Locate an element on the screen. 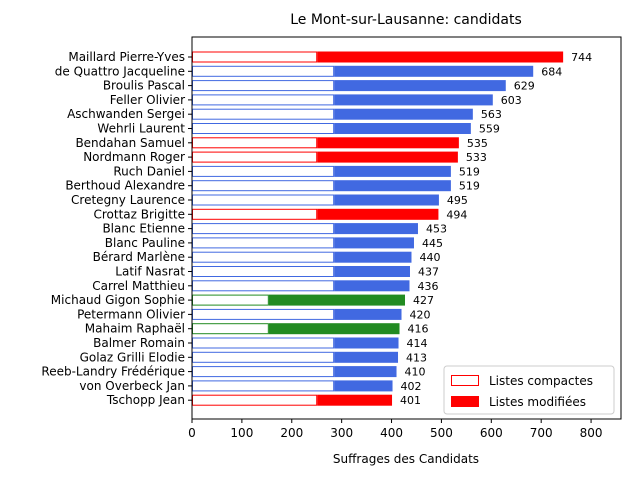 The image size is (640, 480). bar-modified-carrel-matthieu is located at coordinates (372, 286).